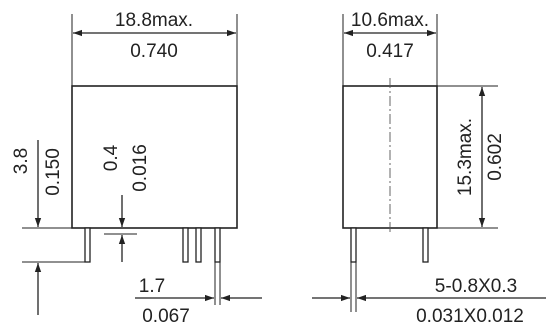  Describe the element at coordinates (154, 20) in the screenshot. I see `front-width-mm-label: 18.8max.` at that location.